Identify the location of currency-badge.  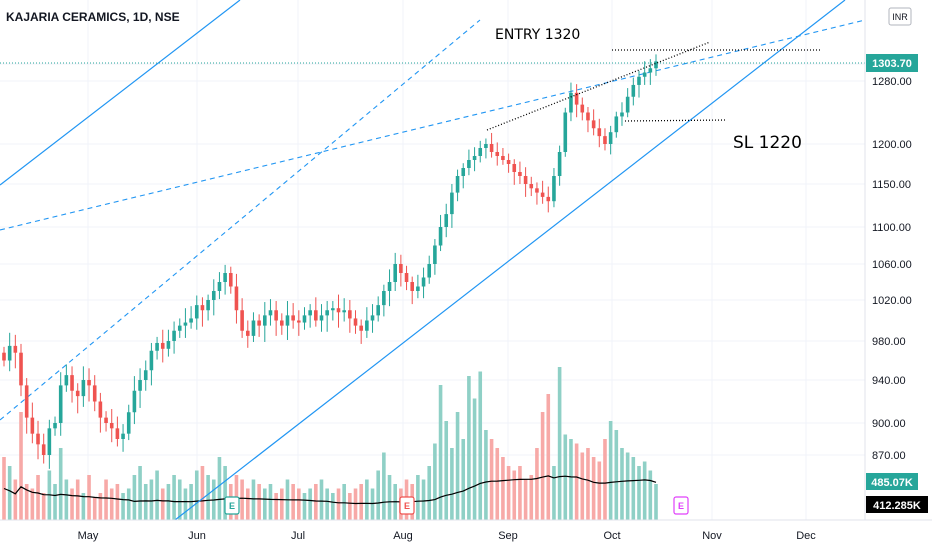
(900, 16).